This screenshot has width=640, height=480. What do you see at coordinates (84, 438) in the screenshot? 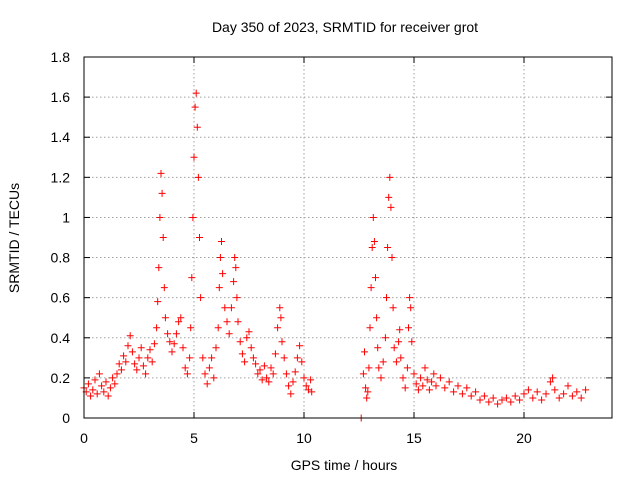
I see `x-tick-label: 0` at bounding box center [84, 438].